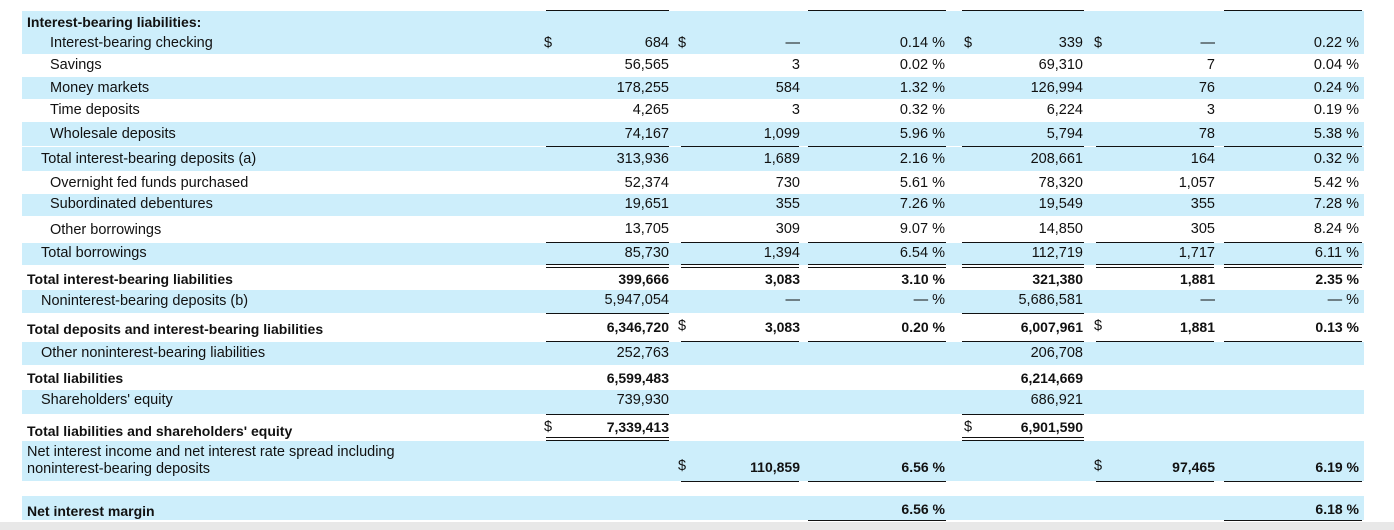 The width and height of the screenshot is (1394, 530). What do you see at coordinates (922, 88) in the screenshot?
I see `cell-rate-2024: 1.32 %` at bounding box center [922, 88].